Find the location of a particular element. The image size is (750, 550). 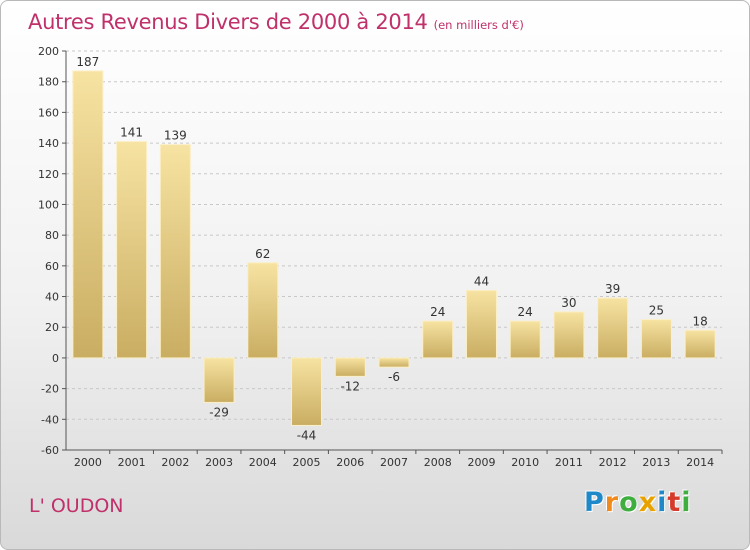

x-tick-label: 2013 is located at coordinates (656, 462).